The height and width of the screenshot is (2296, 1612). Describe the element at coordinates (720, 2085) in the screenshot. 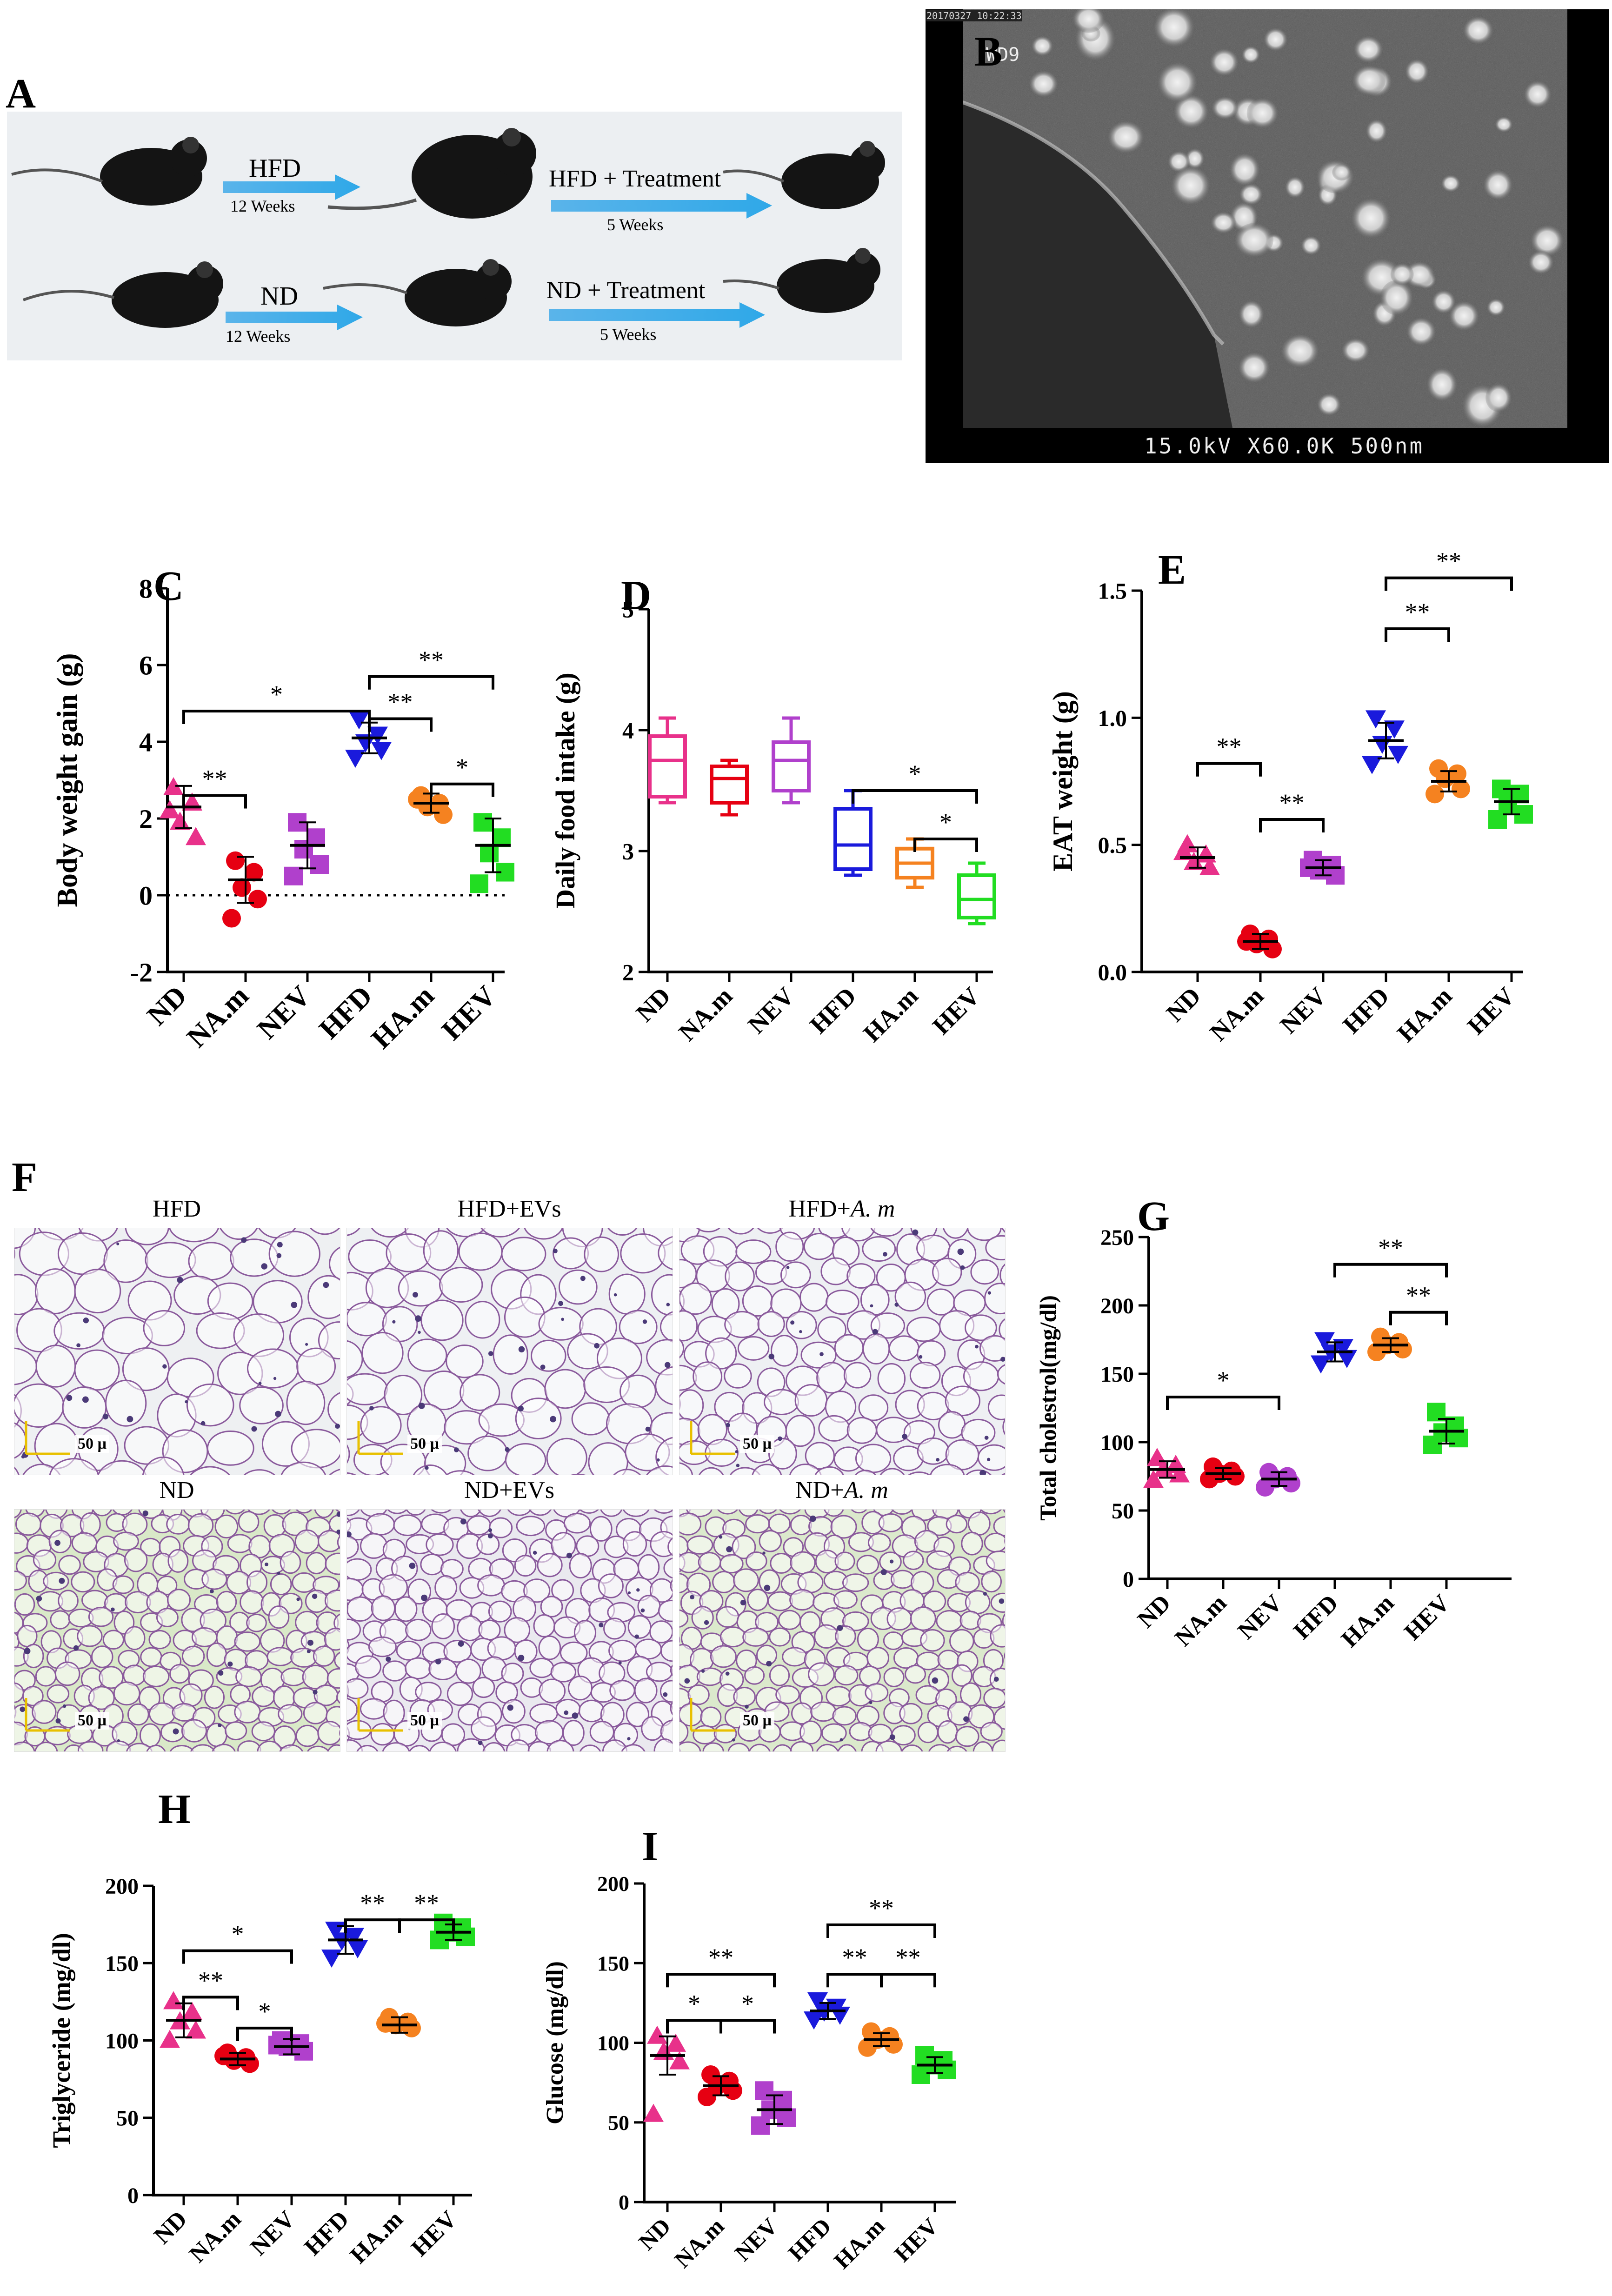

I see `series-NA.m` at that location.